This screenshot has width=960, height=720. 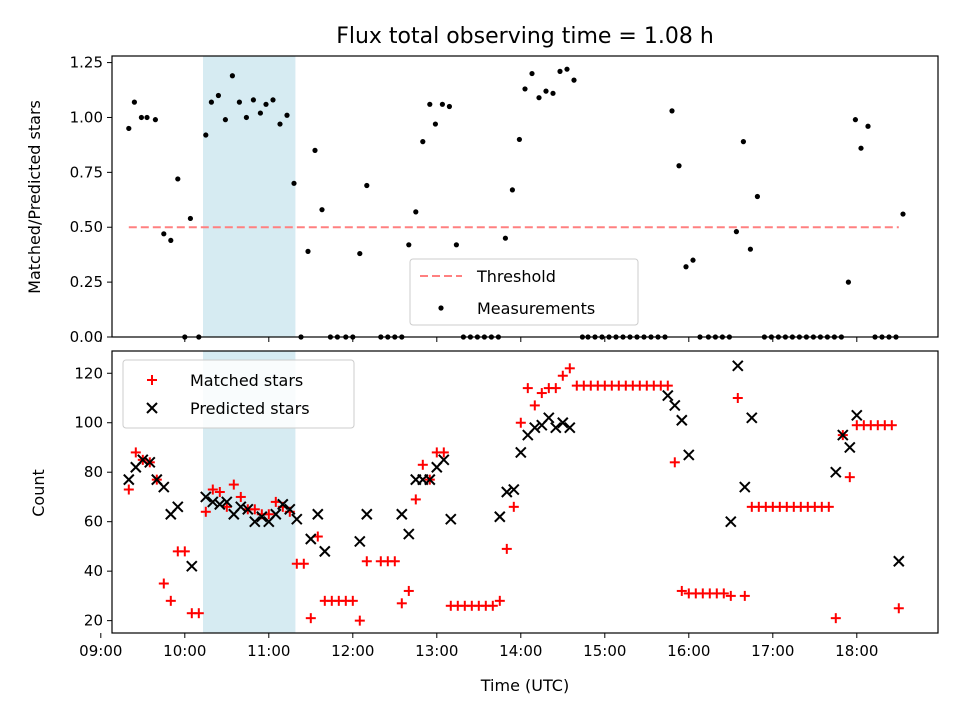 What do you see at coordinates (536, 308) in the screenshot?
I see `legend-measurement-label: Measurements` at bounding box center [536, 308].